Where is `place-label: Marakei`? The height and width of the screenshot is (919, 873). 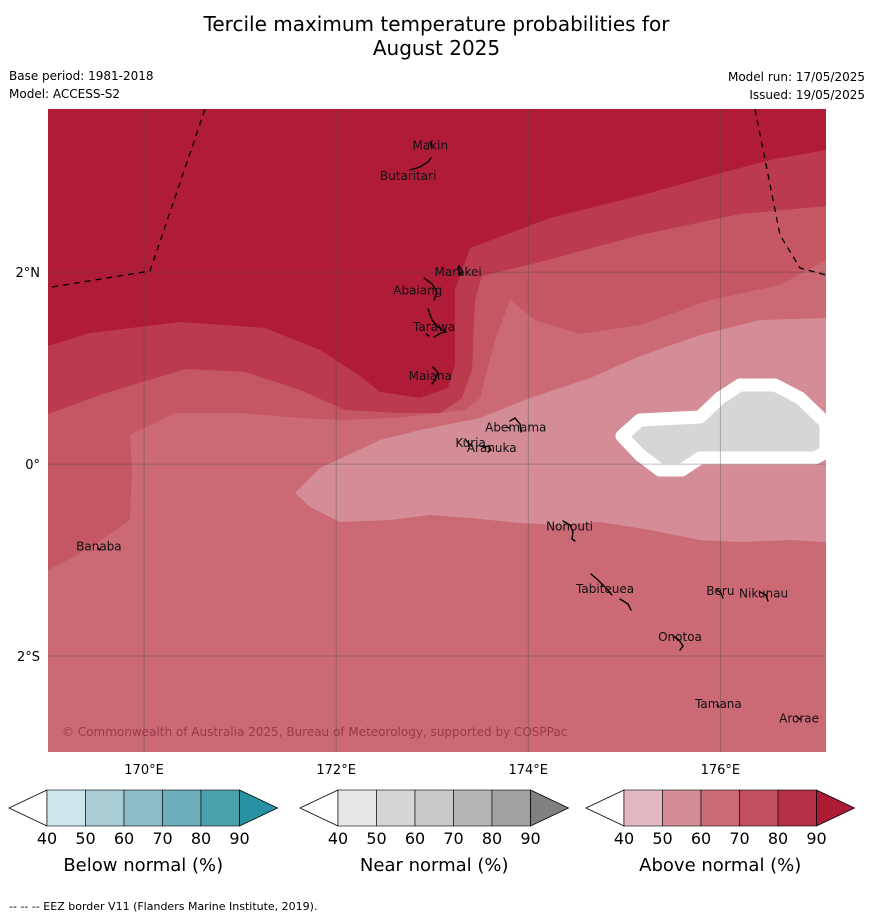
place-label: Marakei is located at coordinates (458, 272).